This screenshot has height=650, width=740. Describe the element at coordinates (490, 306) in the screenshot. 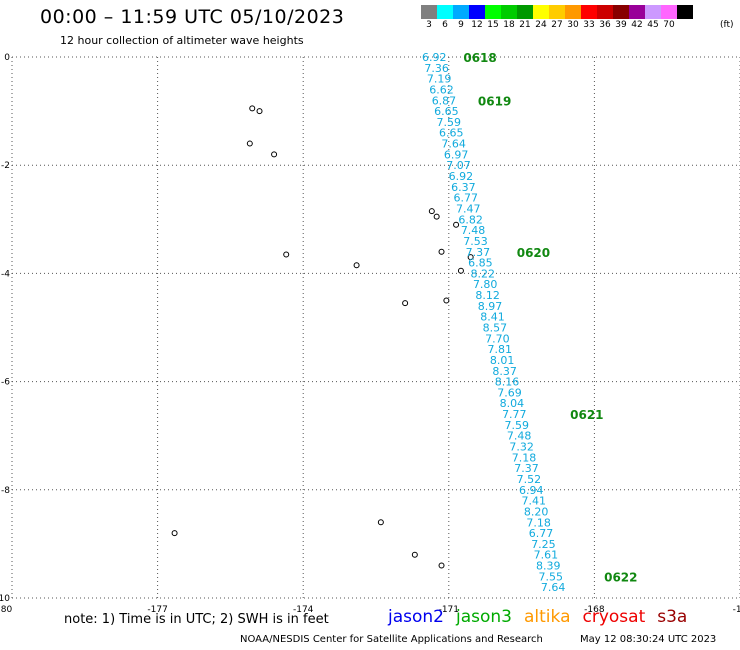

I see `swh-value: 8.97` at that location.